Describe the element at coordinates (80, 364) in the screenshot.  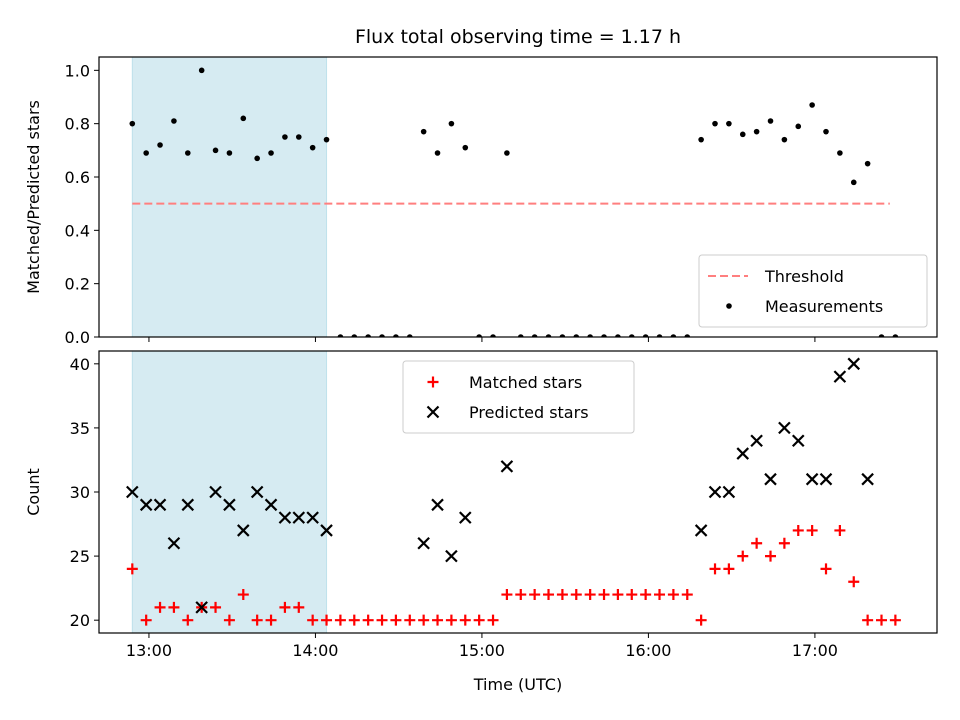
I see `y-tick-label: 40` at that location.